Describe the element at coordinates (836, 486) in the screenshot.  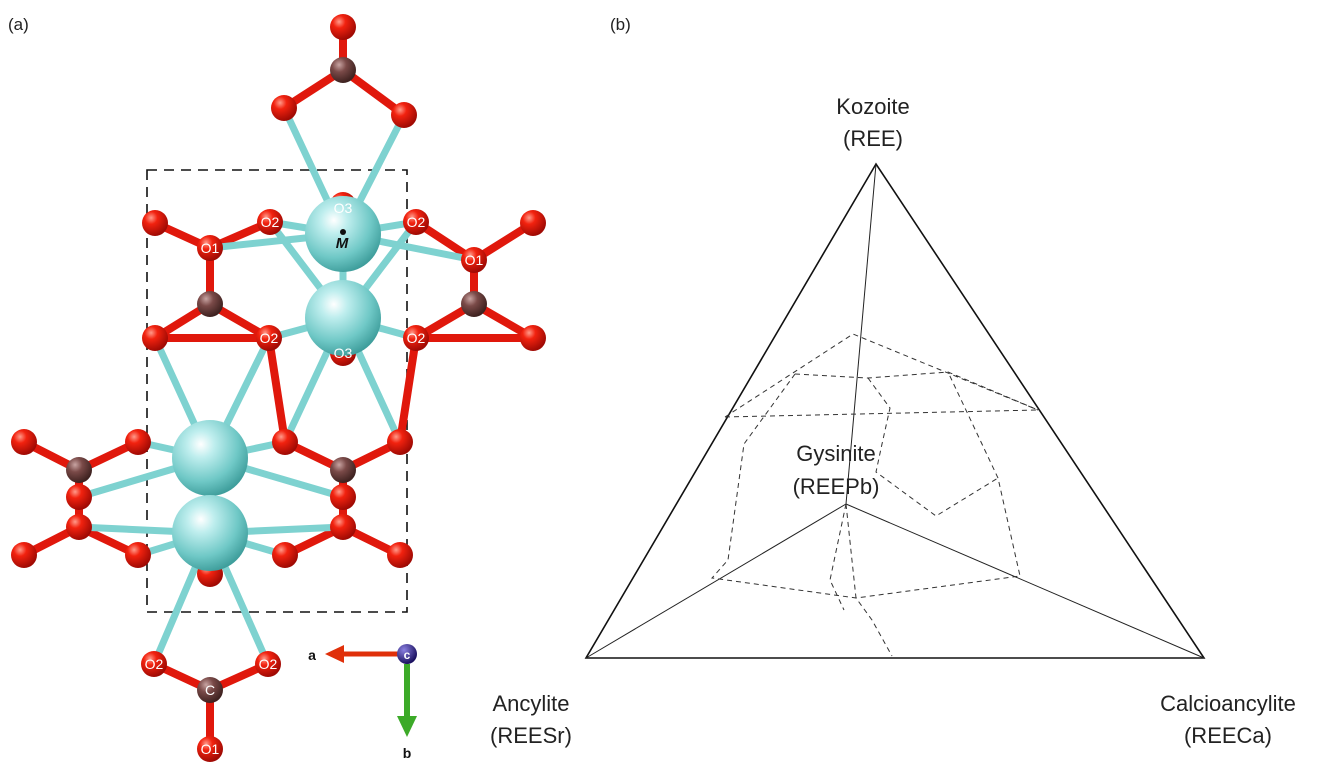
I see `gysinite-formula: (REEPb)` at that location.